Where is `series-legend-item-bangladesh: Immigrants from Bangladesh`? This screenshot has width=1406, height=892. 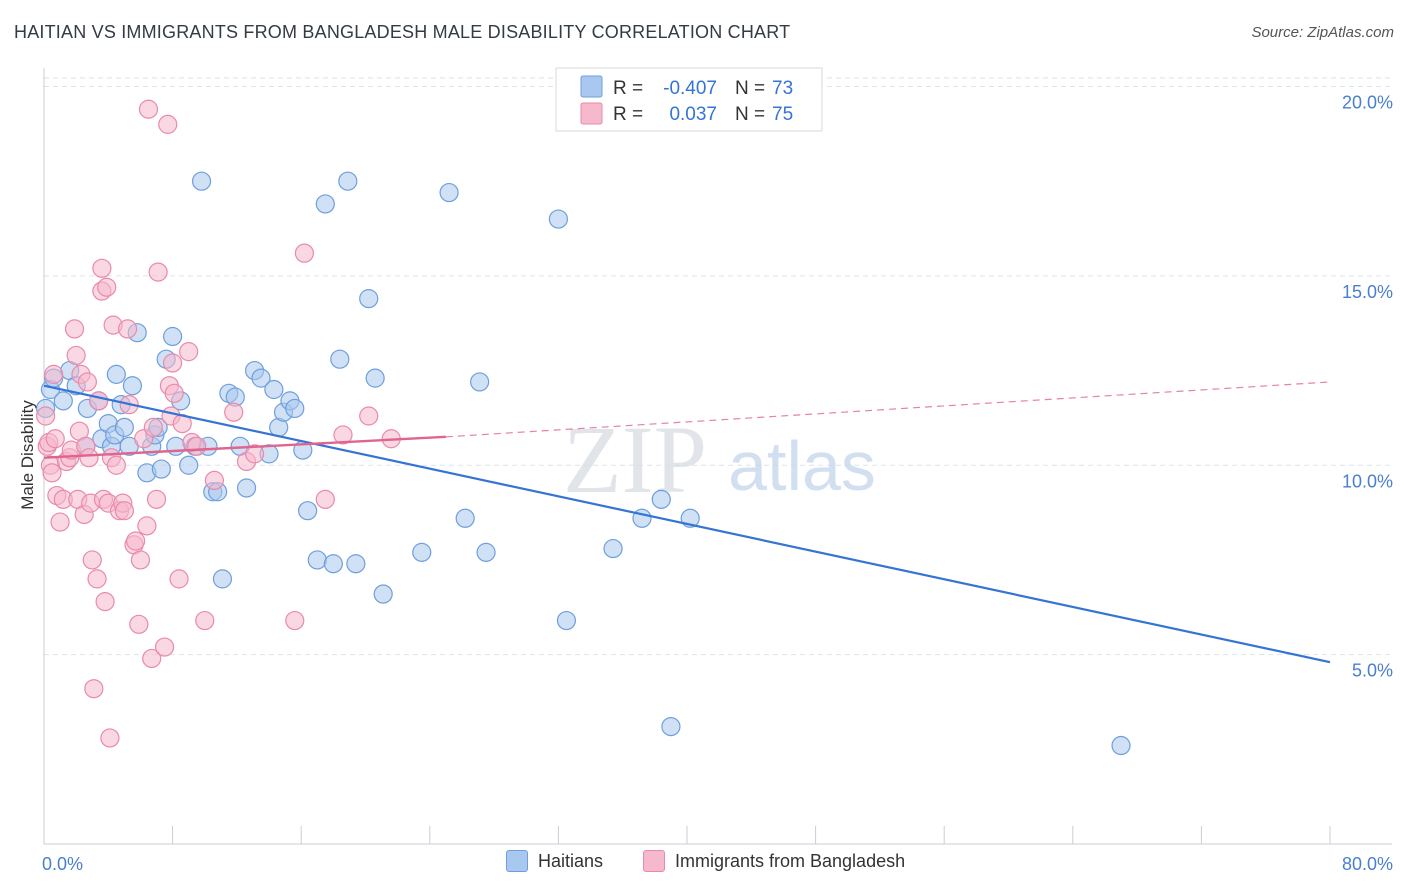
series-legend-item-bangladesh: Immigrants from Bangladesh is located at coordinates (774, 861).